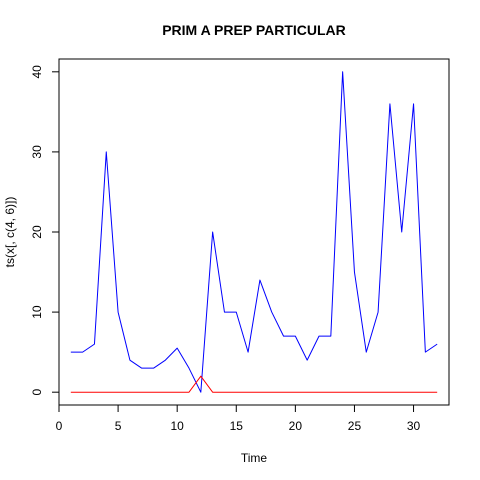  What do you see at coordinates (37, 312) in the screenshot?
I see `y-tick-label: 10` at bounding box center [37, 312].